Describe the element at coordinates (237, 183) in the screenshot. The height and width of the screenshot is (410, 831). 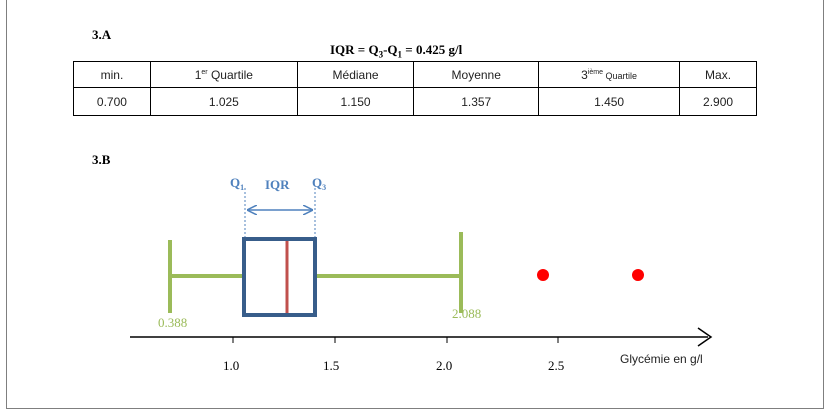
I see `q1-label: Q1` at that location.